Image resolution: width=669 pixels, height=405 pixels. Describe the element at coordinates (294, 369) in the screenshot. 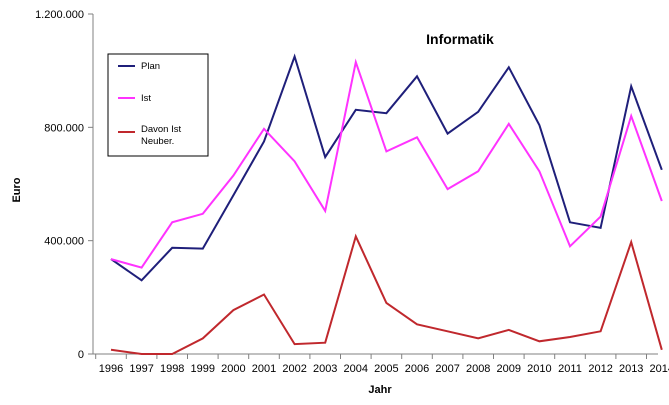

I see `x-tick-label: 2002` at that location.